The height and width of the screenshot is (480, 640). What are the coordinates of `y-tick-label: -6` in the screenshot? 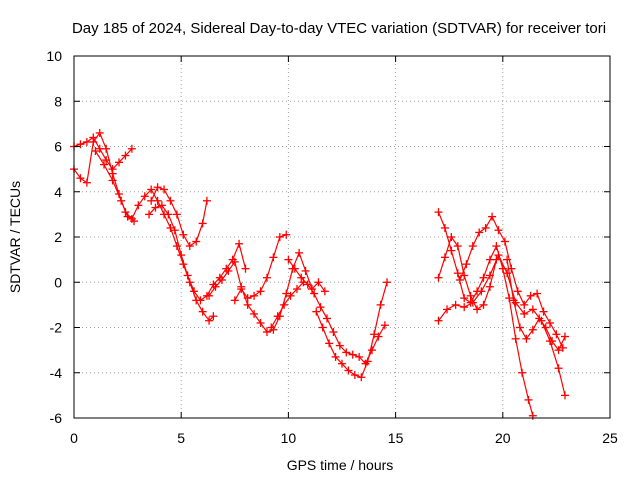 It's located at (56, 418).